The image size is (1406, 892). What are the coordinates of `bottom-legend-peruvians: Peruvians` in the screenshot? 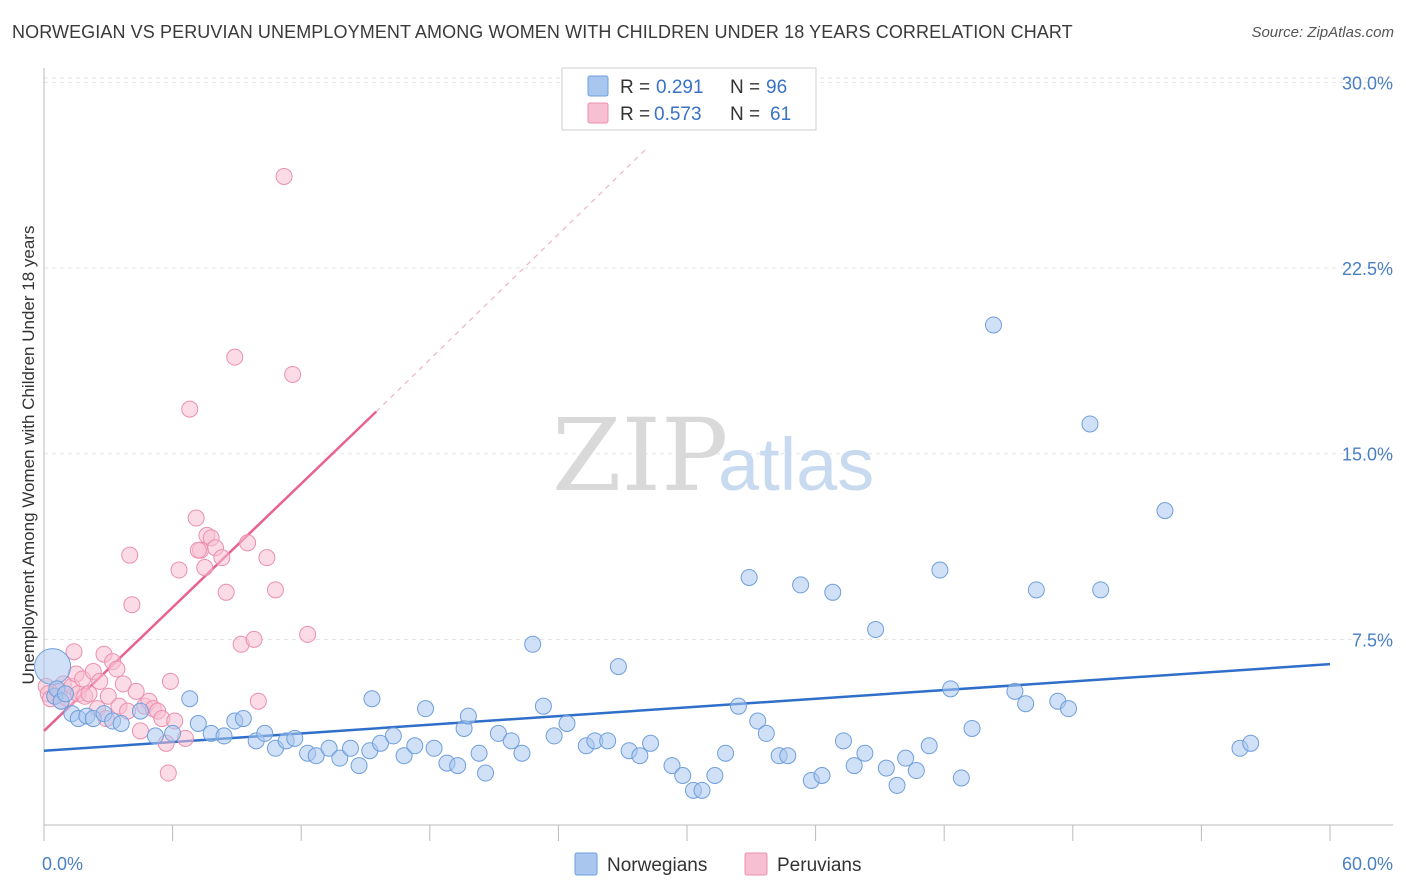 It's located at (819, 865).